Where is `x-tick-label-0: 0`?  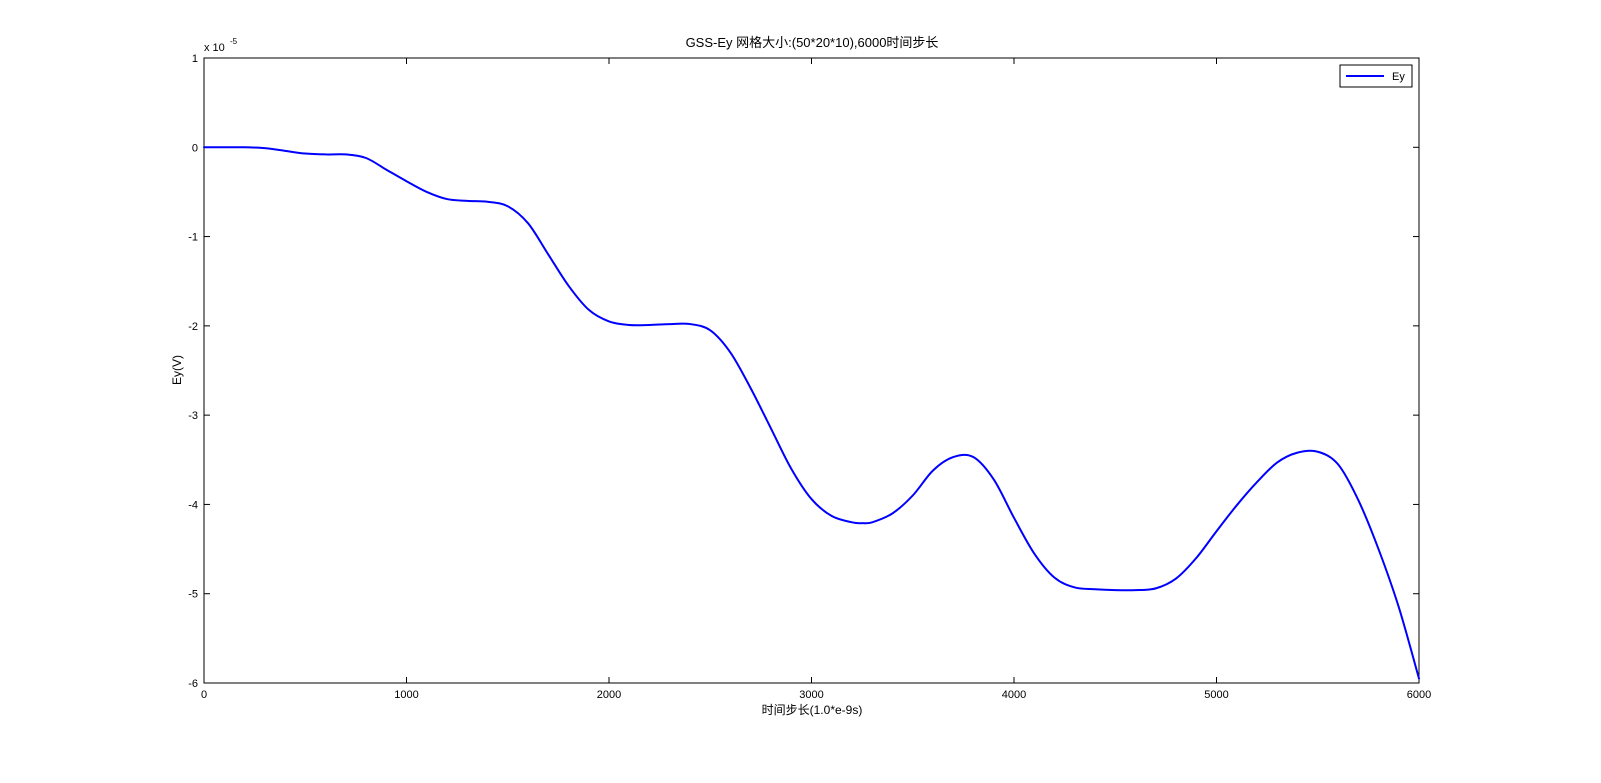
x-tick-label-0: 0 is located at coordinates (204, 695).